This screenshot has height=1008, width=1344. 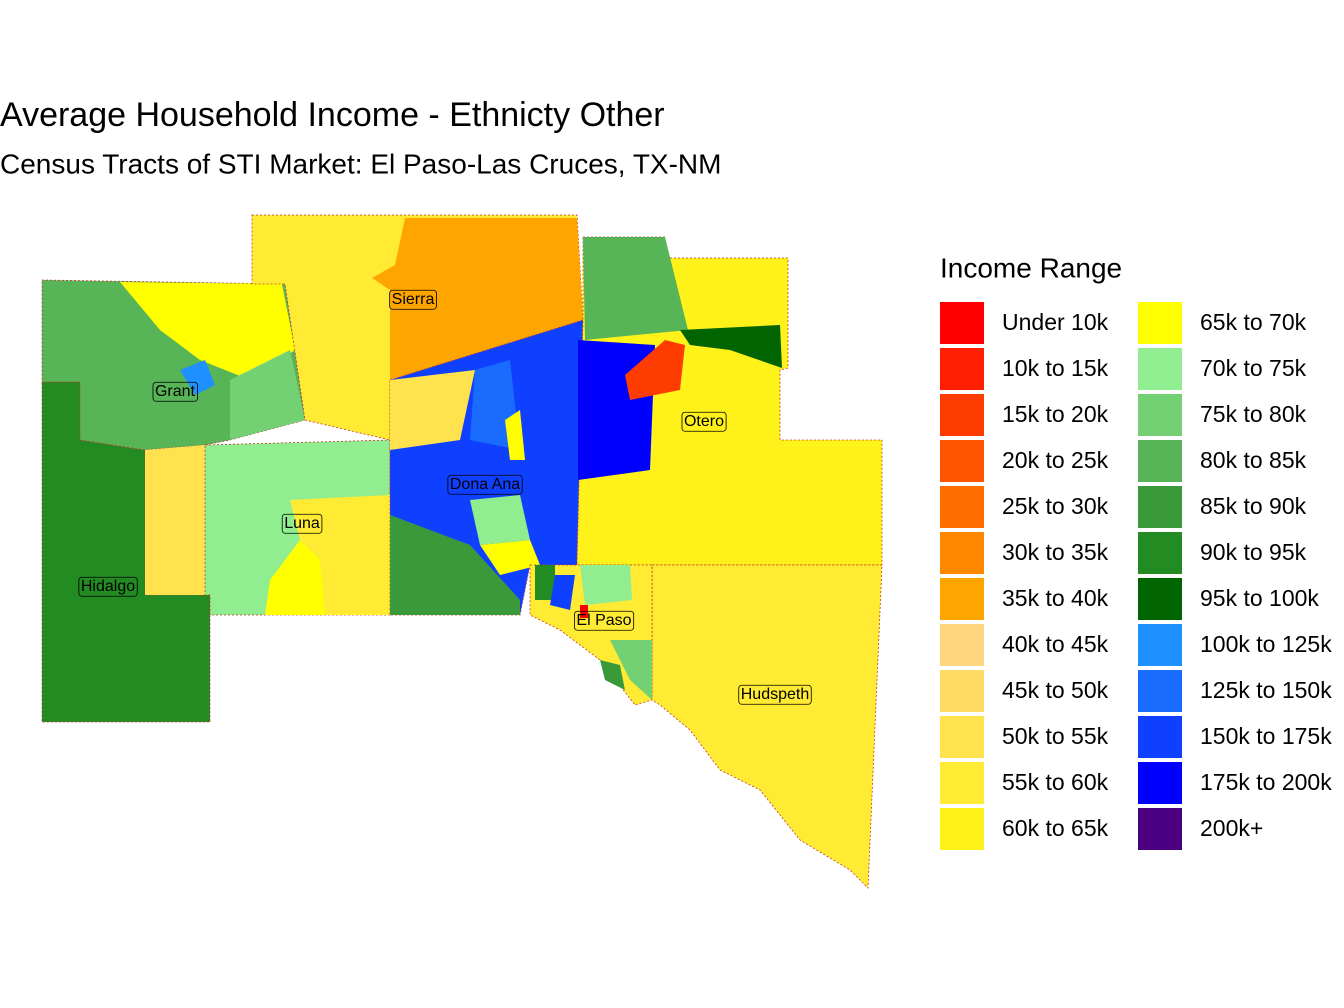 What do you see at coordinates (767, 726) in the screenshot?
I see `hudspeth-county` at bounding box center [767, 726].